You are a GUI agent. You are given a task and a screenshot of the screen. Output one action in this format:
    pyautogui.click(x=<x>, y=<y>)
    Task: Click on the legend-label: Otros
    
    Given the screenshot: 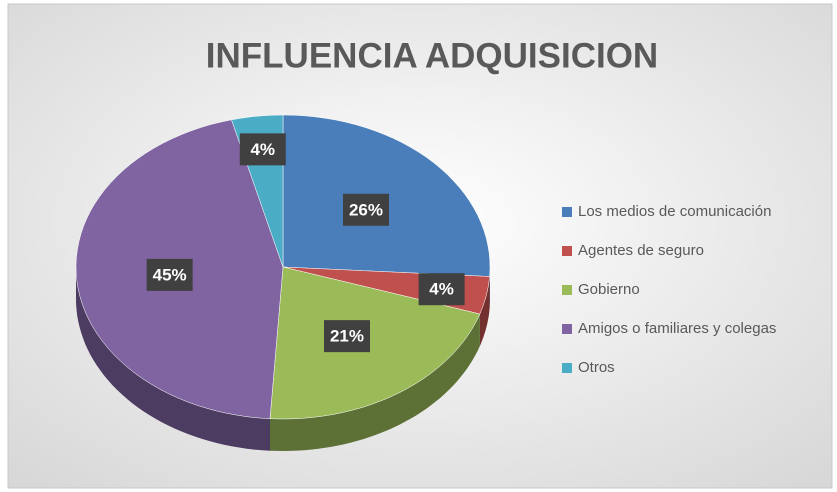 What is the action you would take?
    pyautogui.click(x=596, y=367)
    